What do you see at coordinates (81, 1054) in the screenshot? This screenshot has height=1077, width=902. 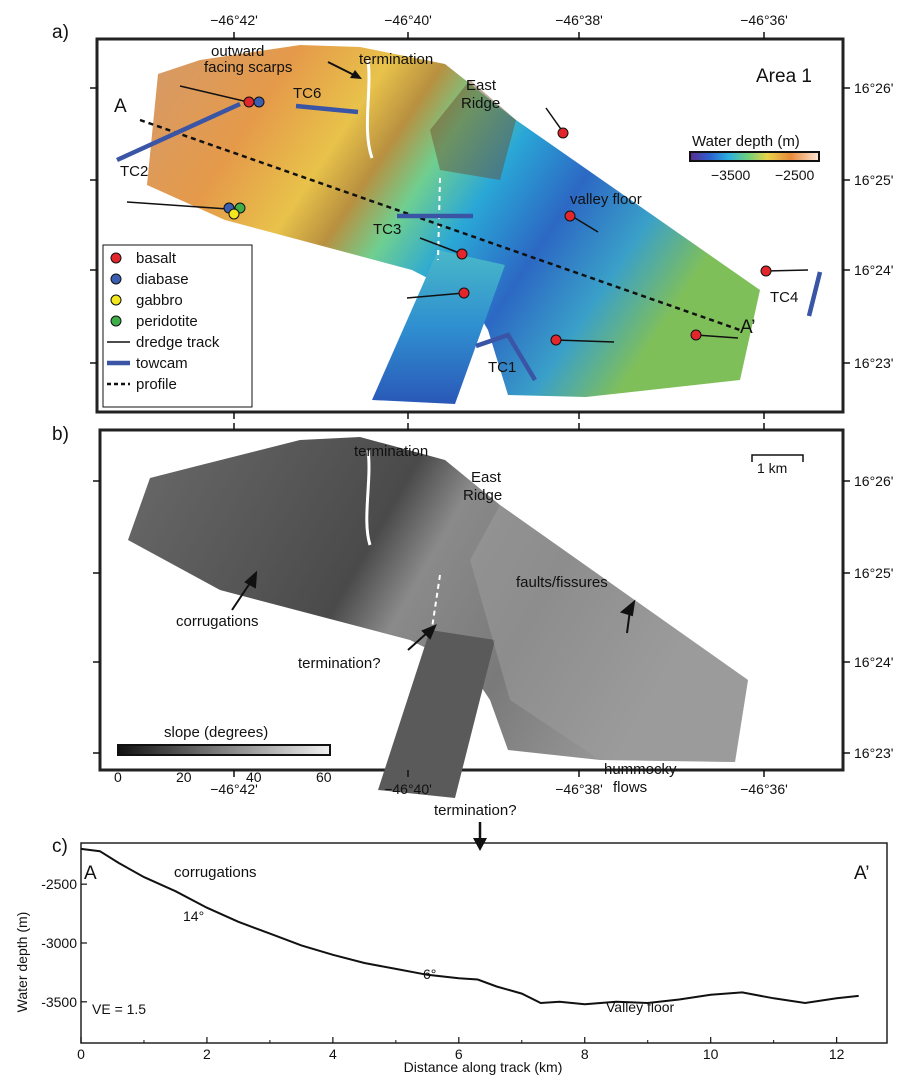 I see `x-tick-label: 0` at bounding box center [81, 1054].